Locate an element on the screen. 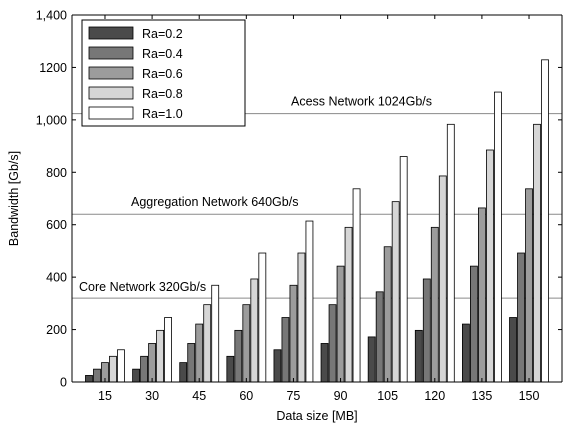  y-tick-label: 1,000 is located at coordinates (51, 120).